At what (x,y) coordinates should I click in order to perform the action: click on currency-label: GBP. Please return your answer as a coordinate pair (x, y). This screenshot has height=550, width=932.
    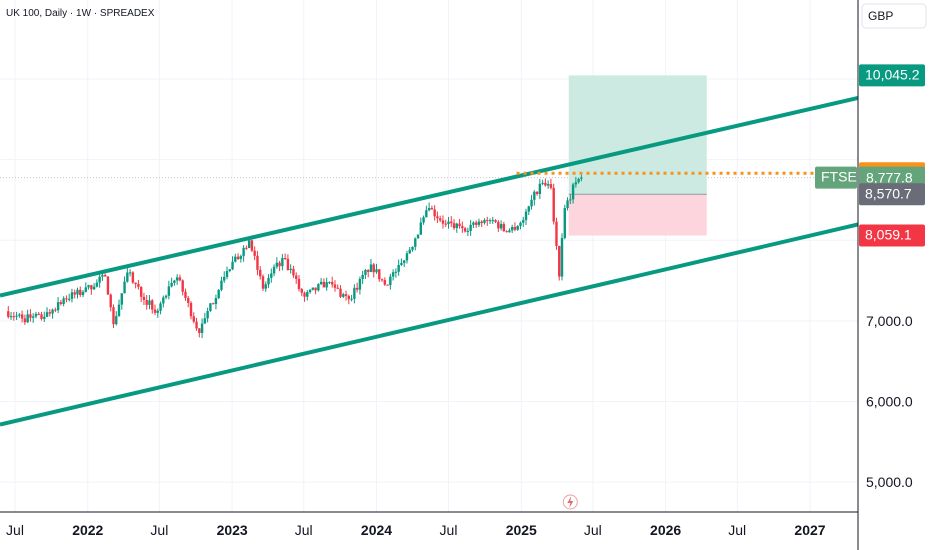
    Looking at the image, I should click on (880, 16).